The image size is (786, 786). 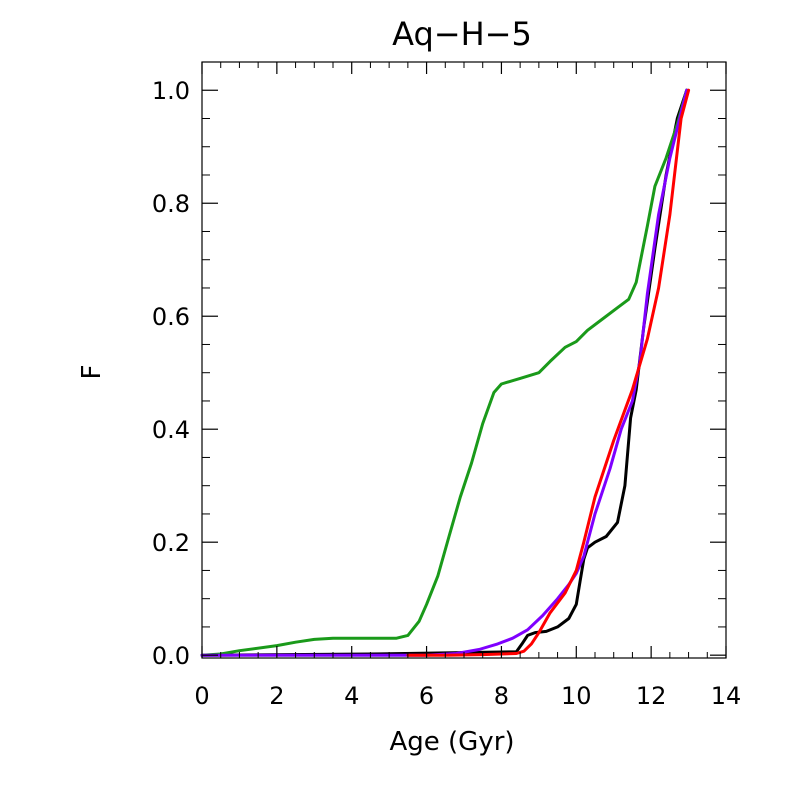 What do you see at coordinates (171, 91) in the screenshot?
I see `y-tick-label: 1.0` at bounding box center [171, 91].